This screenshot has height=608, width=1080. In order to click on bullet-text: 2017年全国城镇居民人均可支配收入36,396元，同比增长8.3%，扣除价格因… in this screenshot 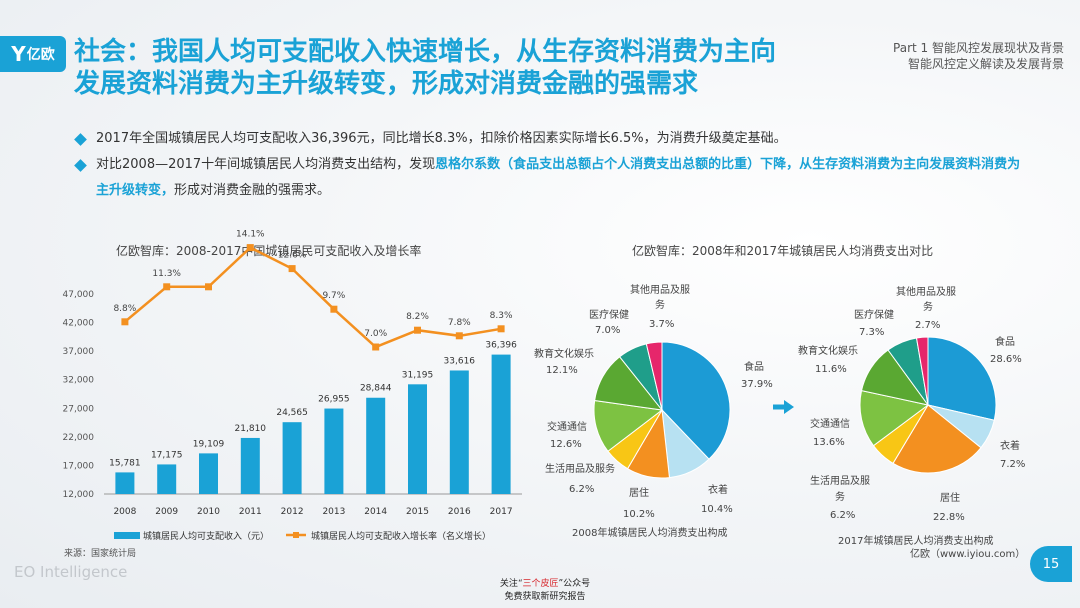, I will do `click(441, 138)`.